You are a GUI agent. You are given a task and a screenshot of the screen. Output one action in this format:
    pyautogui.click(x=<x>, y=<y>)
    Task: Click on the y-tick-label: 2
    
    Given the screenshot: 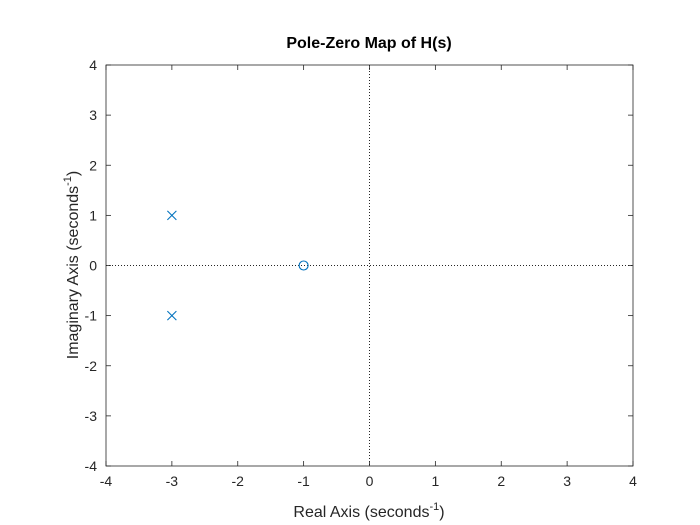 What is the action you would take?
    pyautogui.click(x=93, y=165)
    